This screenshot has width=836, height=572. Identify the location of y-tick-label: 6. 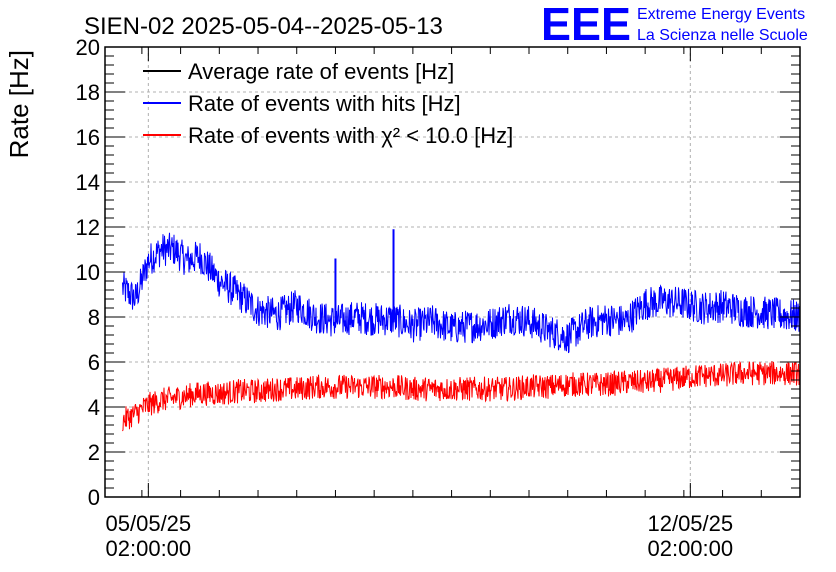
(94, 362).